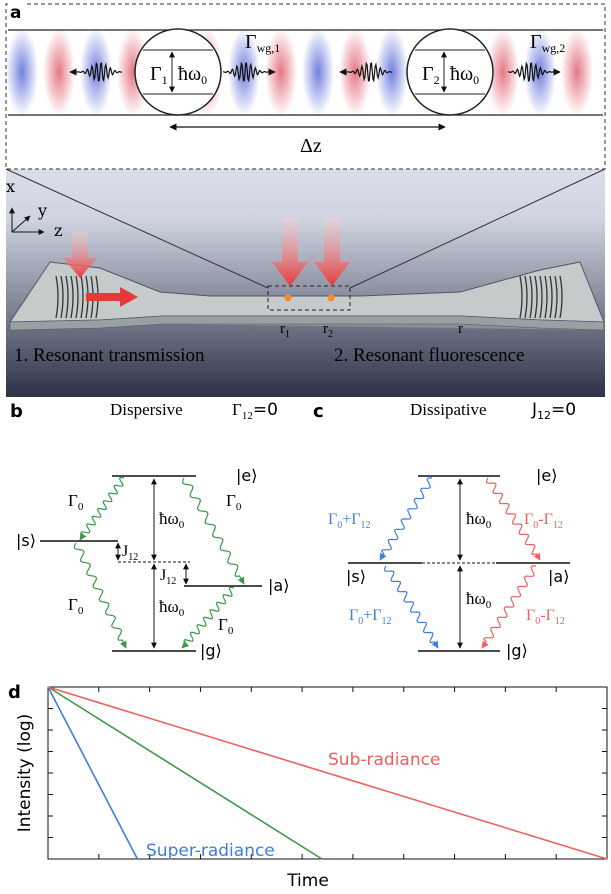 Image resolution: width=611 pixels, height=894 pixels. What do you see at coordinates (429, 355) in the screenshot?
I see `caption-resonant-fluorescence: 2. Resonant fluorescence` at bounding box center [429, 355].